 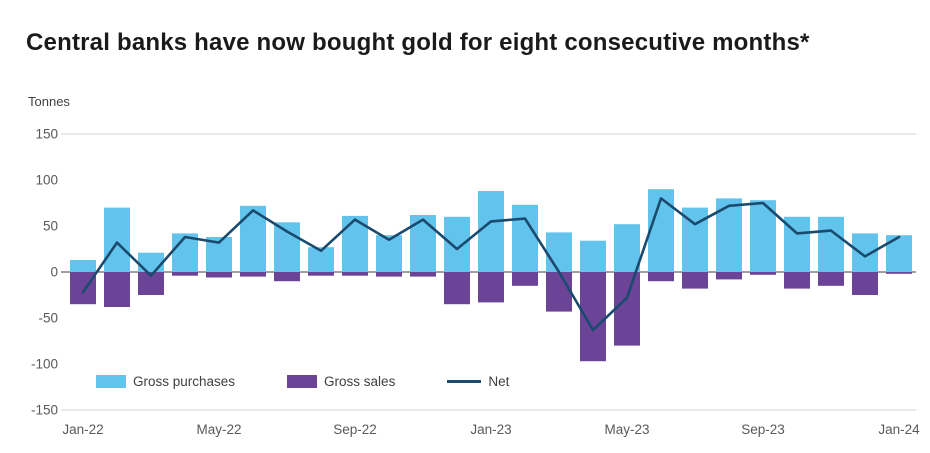 What do you see at coordinates (48, 318) in the screenshot?
I see `y-tick-label: -50` at bounding box center [48, 318].